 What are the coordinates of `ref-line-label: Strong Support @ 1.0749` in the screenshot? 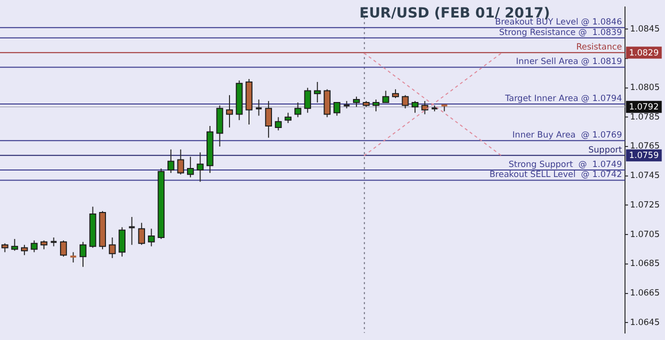 It's located at (565, 165).